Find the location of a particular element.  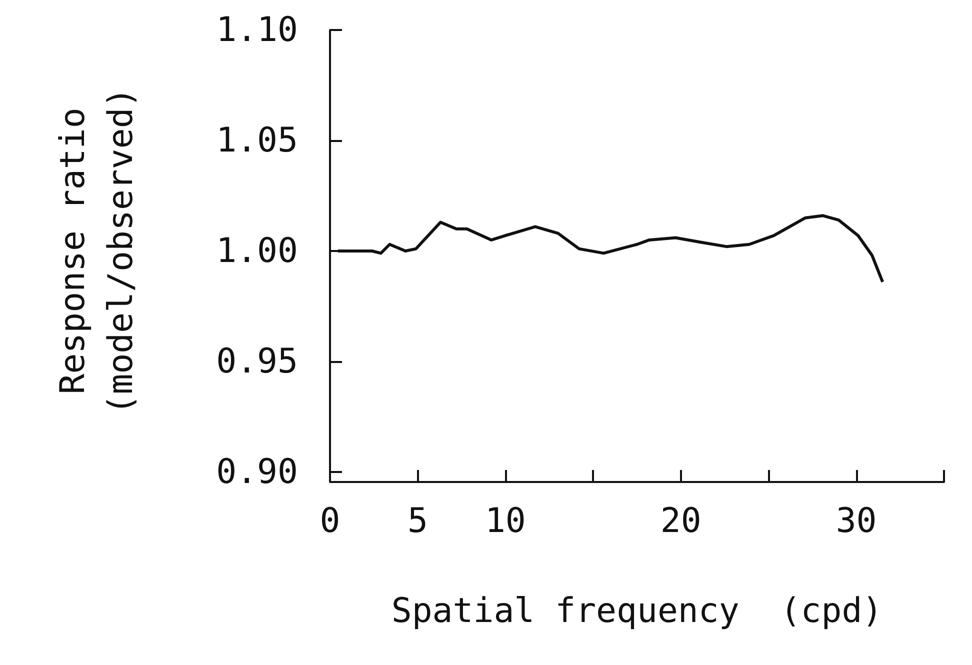

y-tick-label: 1.10 is located at coordinates (257, 30).